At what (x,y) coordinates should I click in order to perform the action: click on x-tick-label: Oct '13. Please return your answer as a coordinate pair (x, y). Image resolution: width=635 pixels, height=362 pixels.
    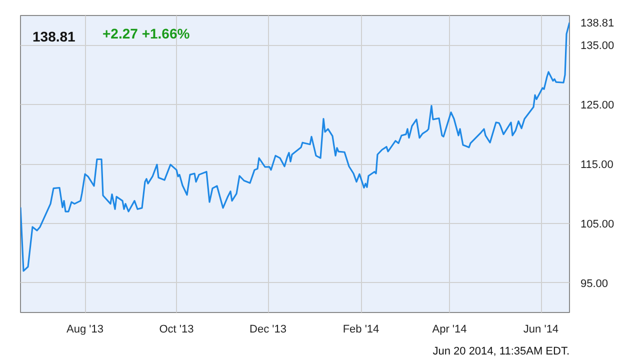
    Looking at the image, I should click on (176, 330).